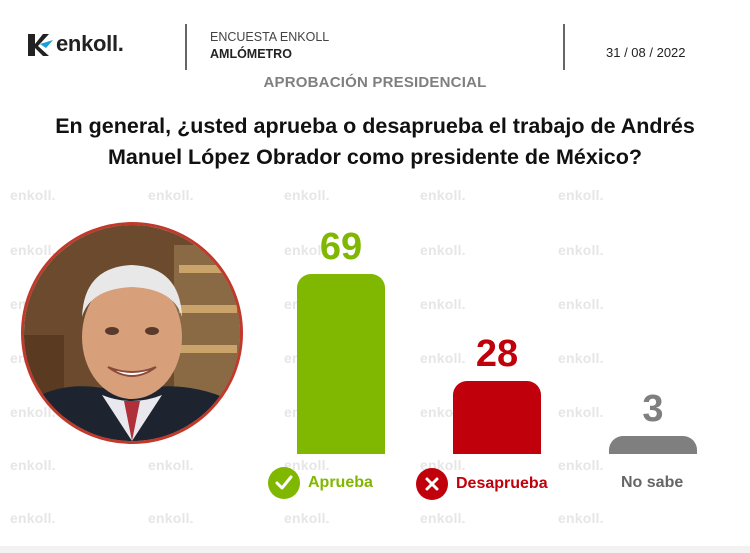  Describe the element at coordinates (375, 549) in the screenshot. I see `footer-strip` at that location.